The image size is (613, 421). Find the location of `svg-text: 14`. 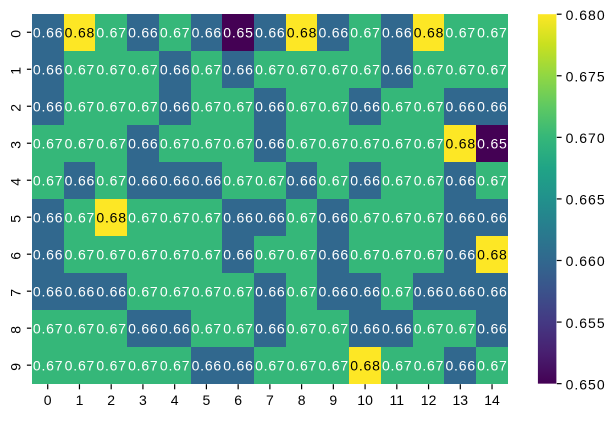

svg-text: 14 is located at coordinates (492, 400).